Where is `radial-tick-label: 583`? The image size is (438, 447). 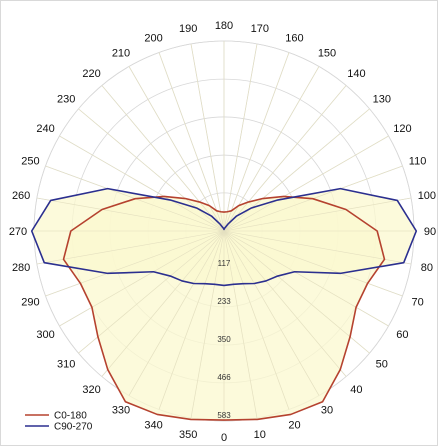
radial-tick-label: 583 is located at coordinates (224, 415).